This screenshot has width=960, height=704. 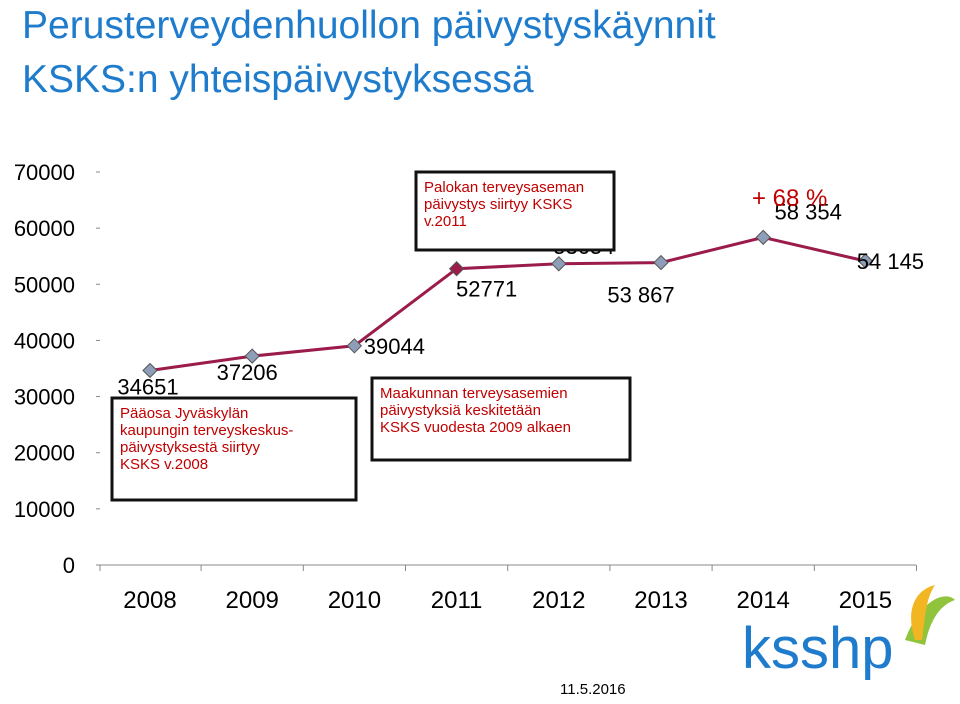 What do you see at coordinates (640, 295) in the screenshot?
I see `data-label: 53 867` at bounding box center [640, 295].